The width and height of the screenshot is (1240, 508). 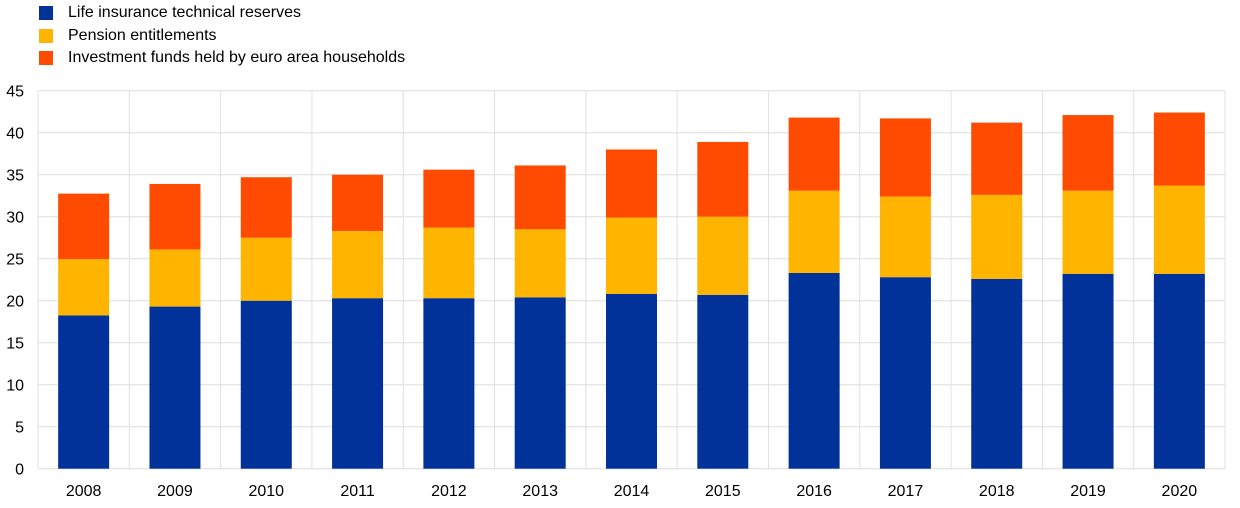 I want to click on x-tick-label: 2009, so click(x=175, y=491).